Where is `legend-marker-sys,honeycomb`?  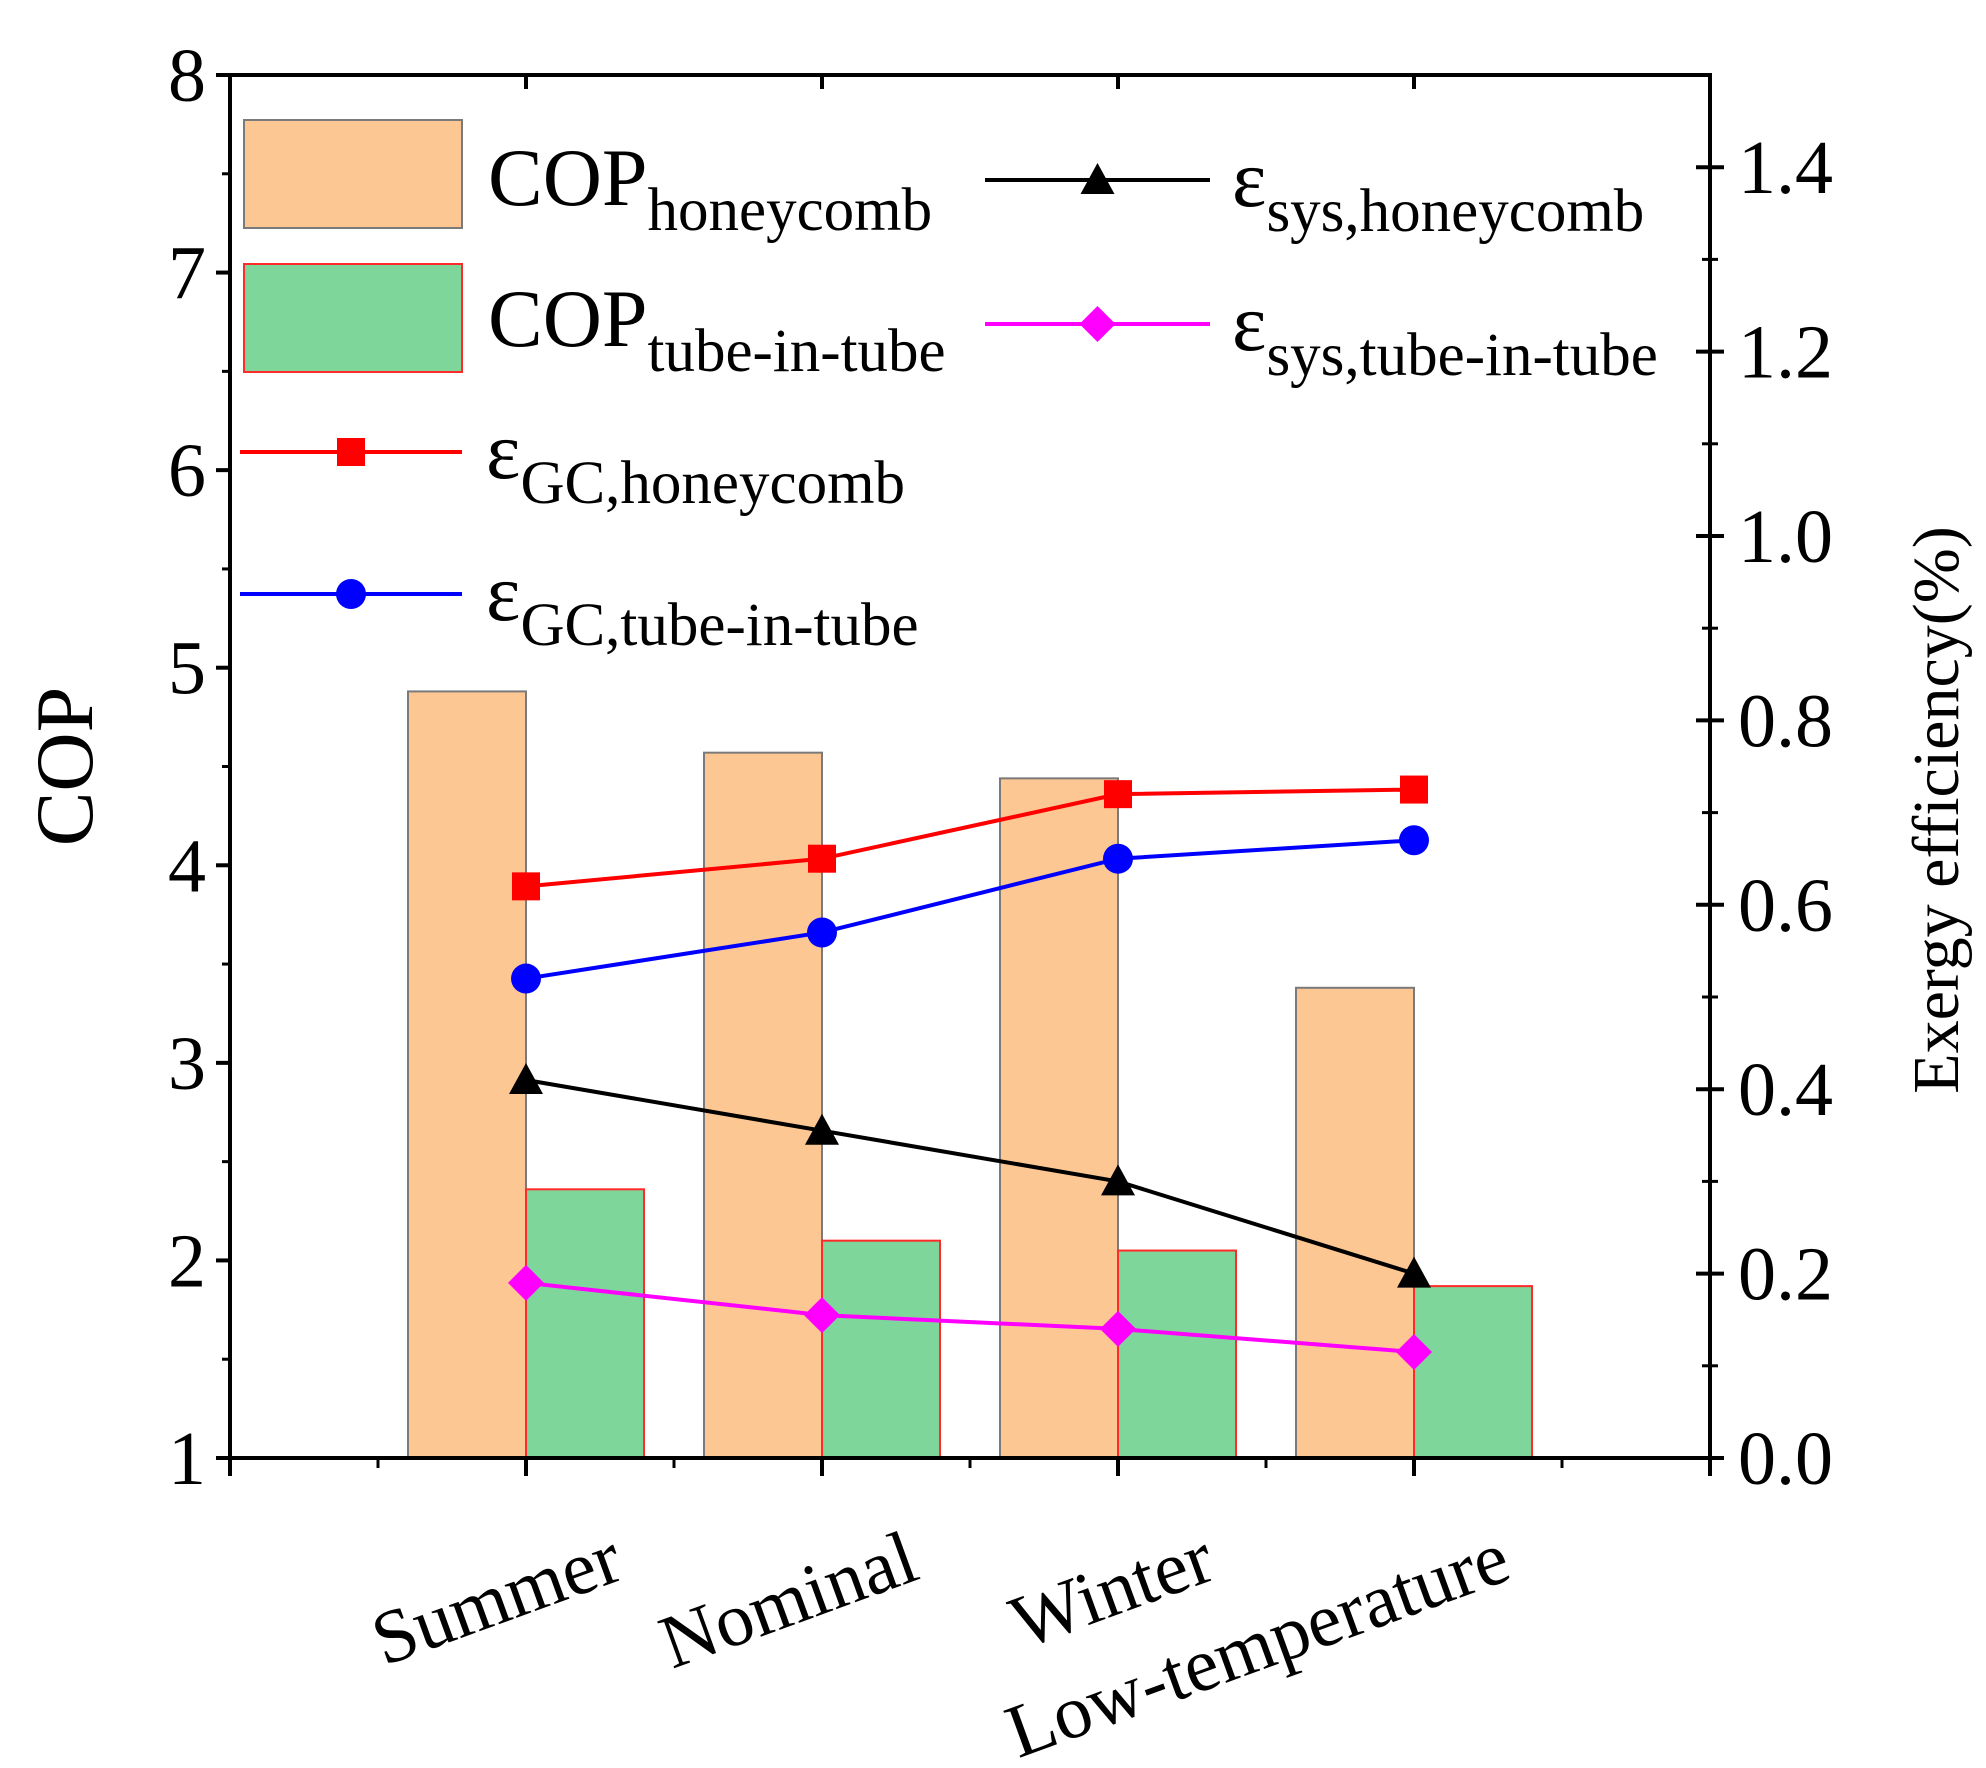
legend-marker-sys,honeycomb is located at coordinates (1097, 178).